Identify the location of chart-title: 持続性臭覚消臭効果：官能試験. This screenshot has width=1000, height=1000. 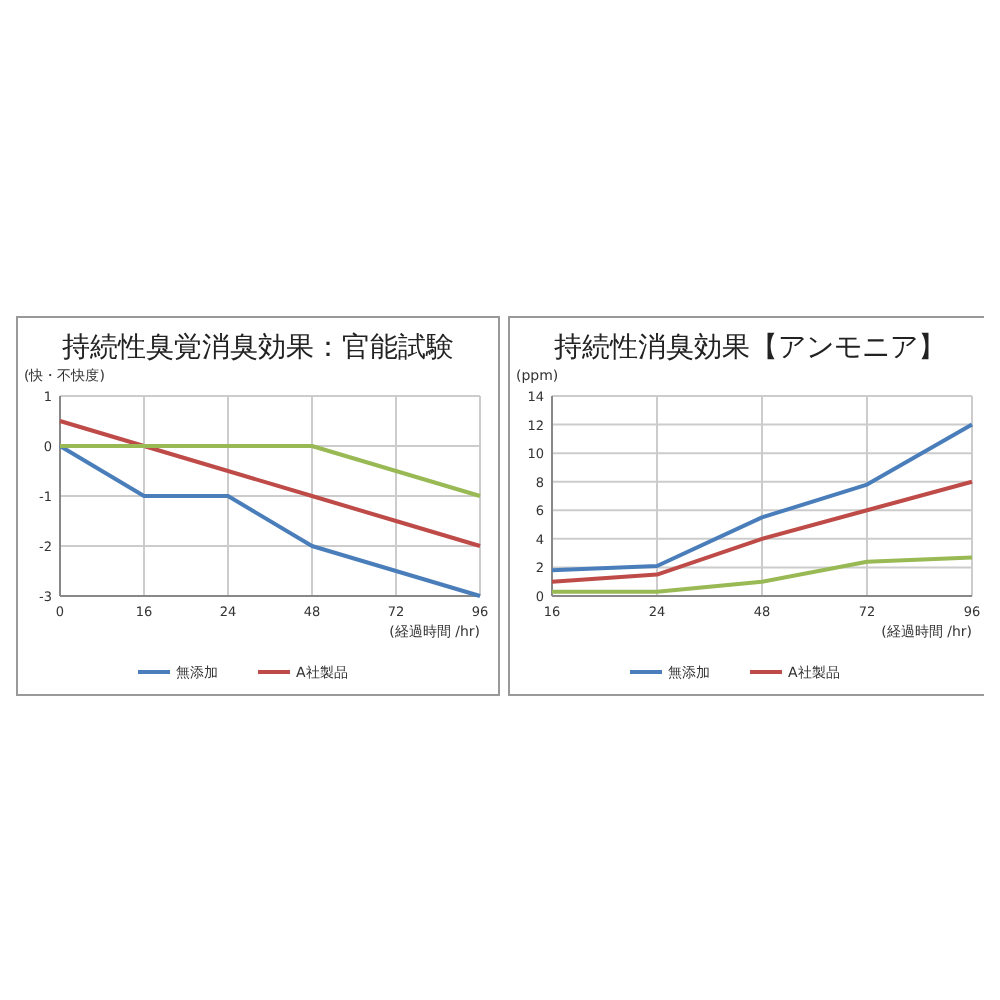
(258, 348).